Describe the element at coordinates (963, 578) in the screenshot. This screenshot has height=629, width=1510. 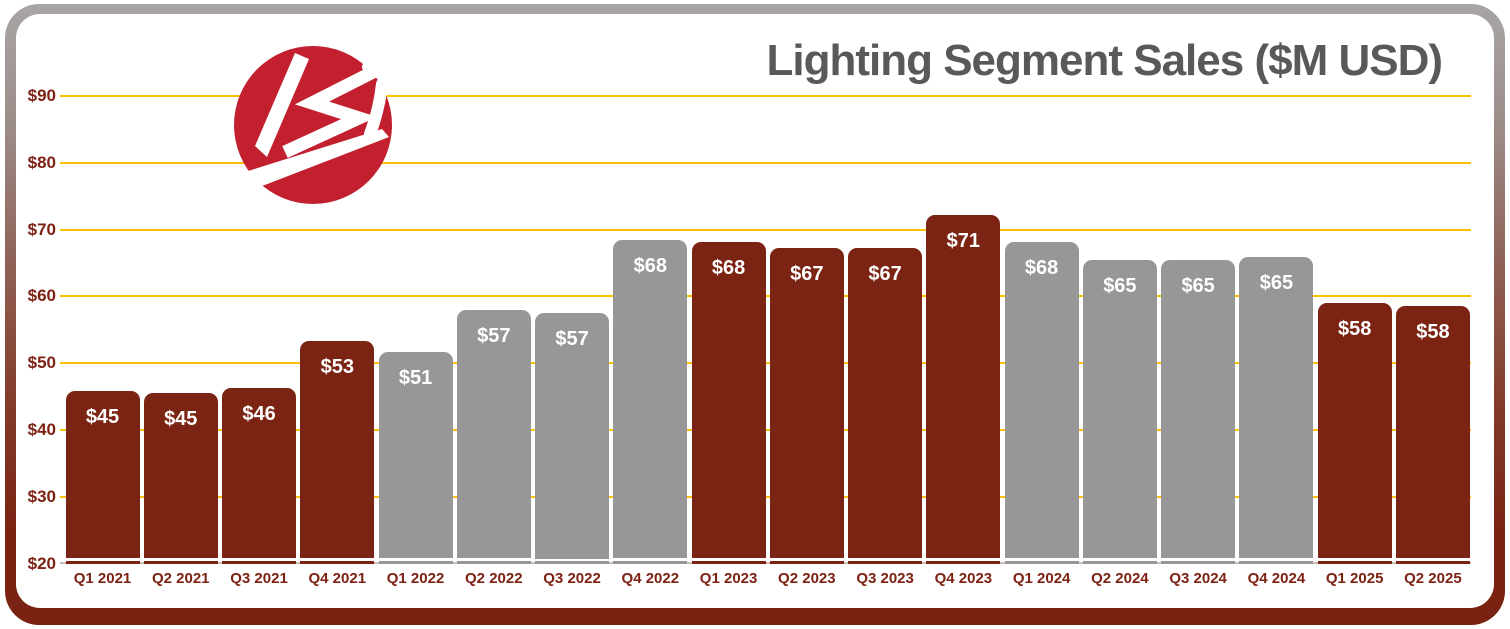
I see `x-tick-label: Q4 2023` at that location.